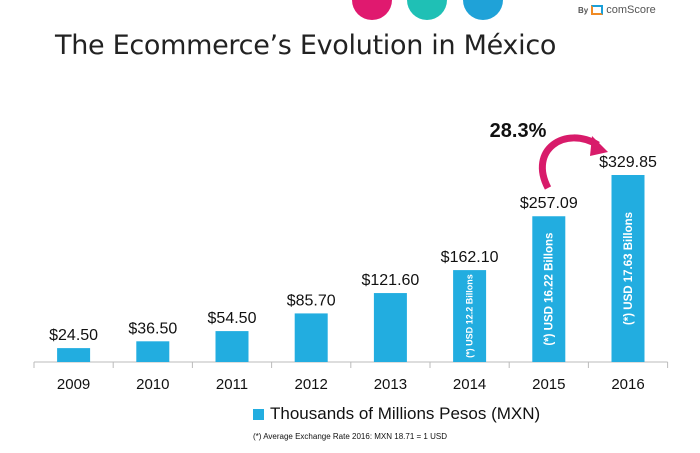  I want to click on bar-annotation: (*) USD 17.63 Billons, so click(629, 268).